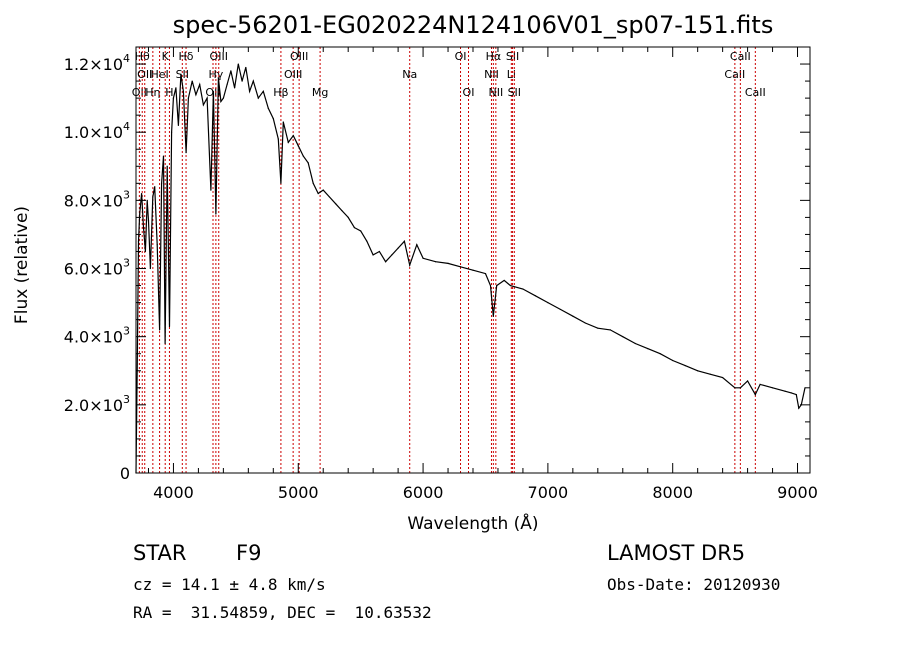  What do you see at coordinates (514, 92) in the screenshot?
I see `line-label-24: SII` at bounding box center [514, 92].